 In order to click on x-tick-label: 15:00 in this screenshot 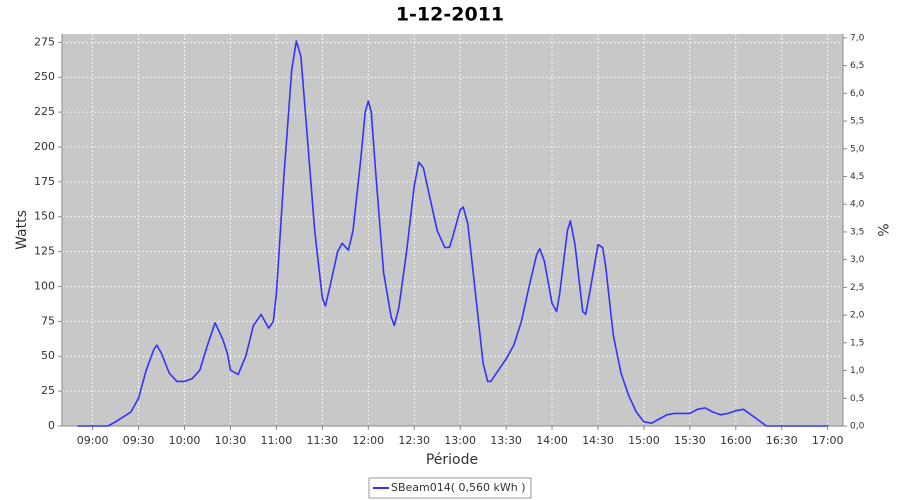, I will do `click(644, 440)`.